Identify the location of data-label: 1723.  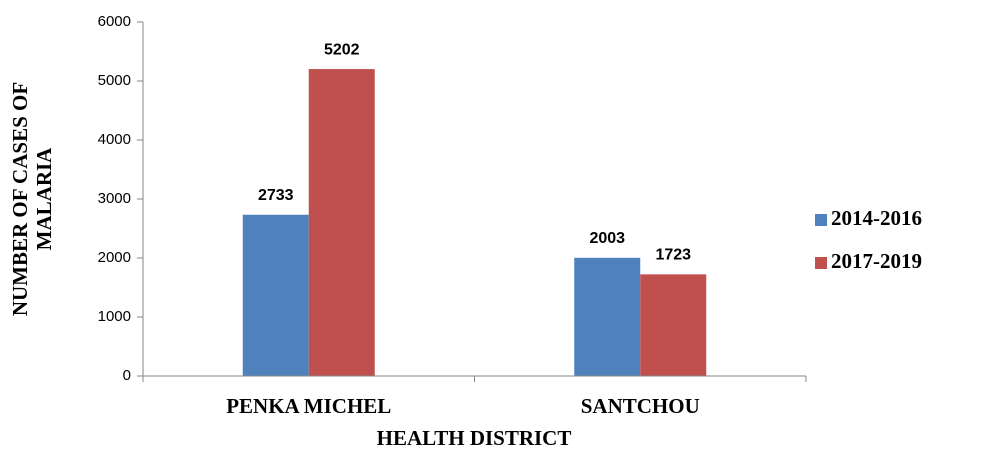
(673, 255).